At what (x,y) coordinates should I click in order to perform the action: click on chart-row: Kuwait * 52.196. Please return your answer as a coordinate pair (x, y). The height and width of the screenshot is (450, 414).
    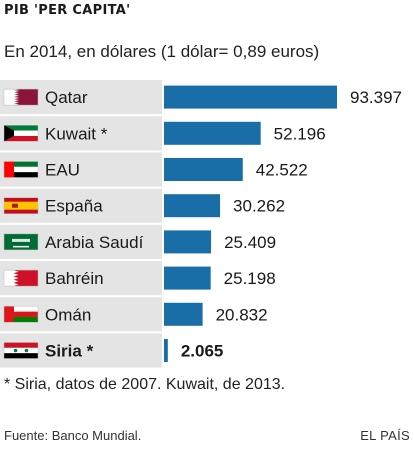
    Looking at the image, I should click on (163, 133).